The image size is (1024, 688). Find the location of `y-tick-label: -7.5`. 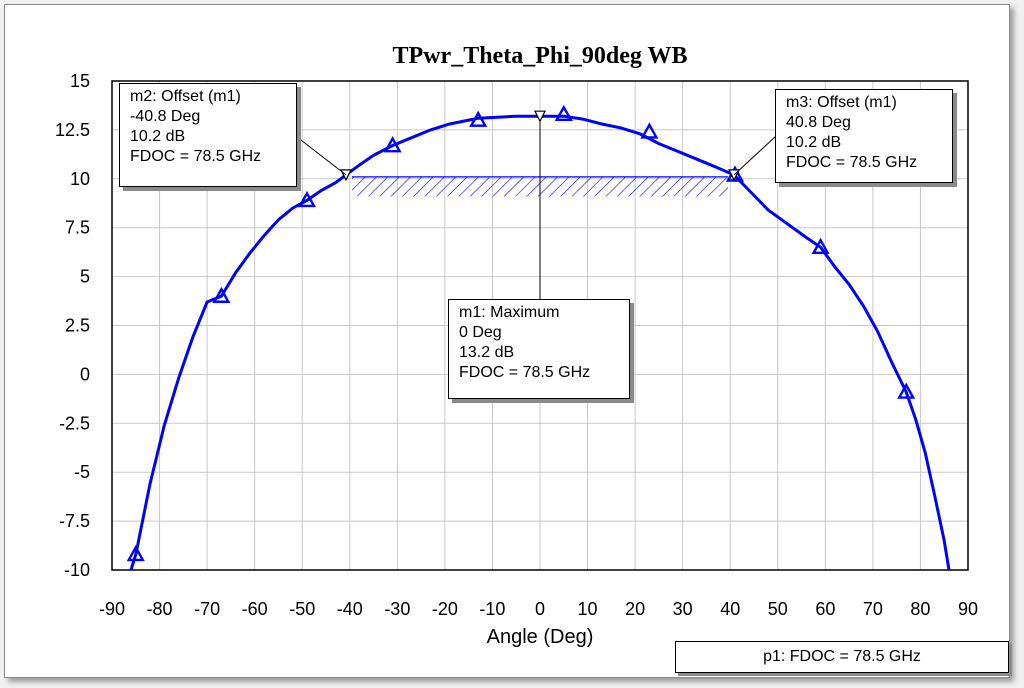

y-tick-label: -7.5 is located at coordinates (74, 521).